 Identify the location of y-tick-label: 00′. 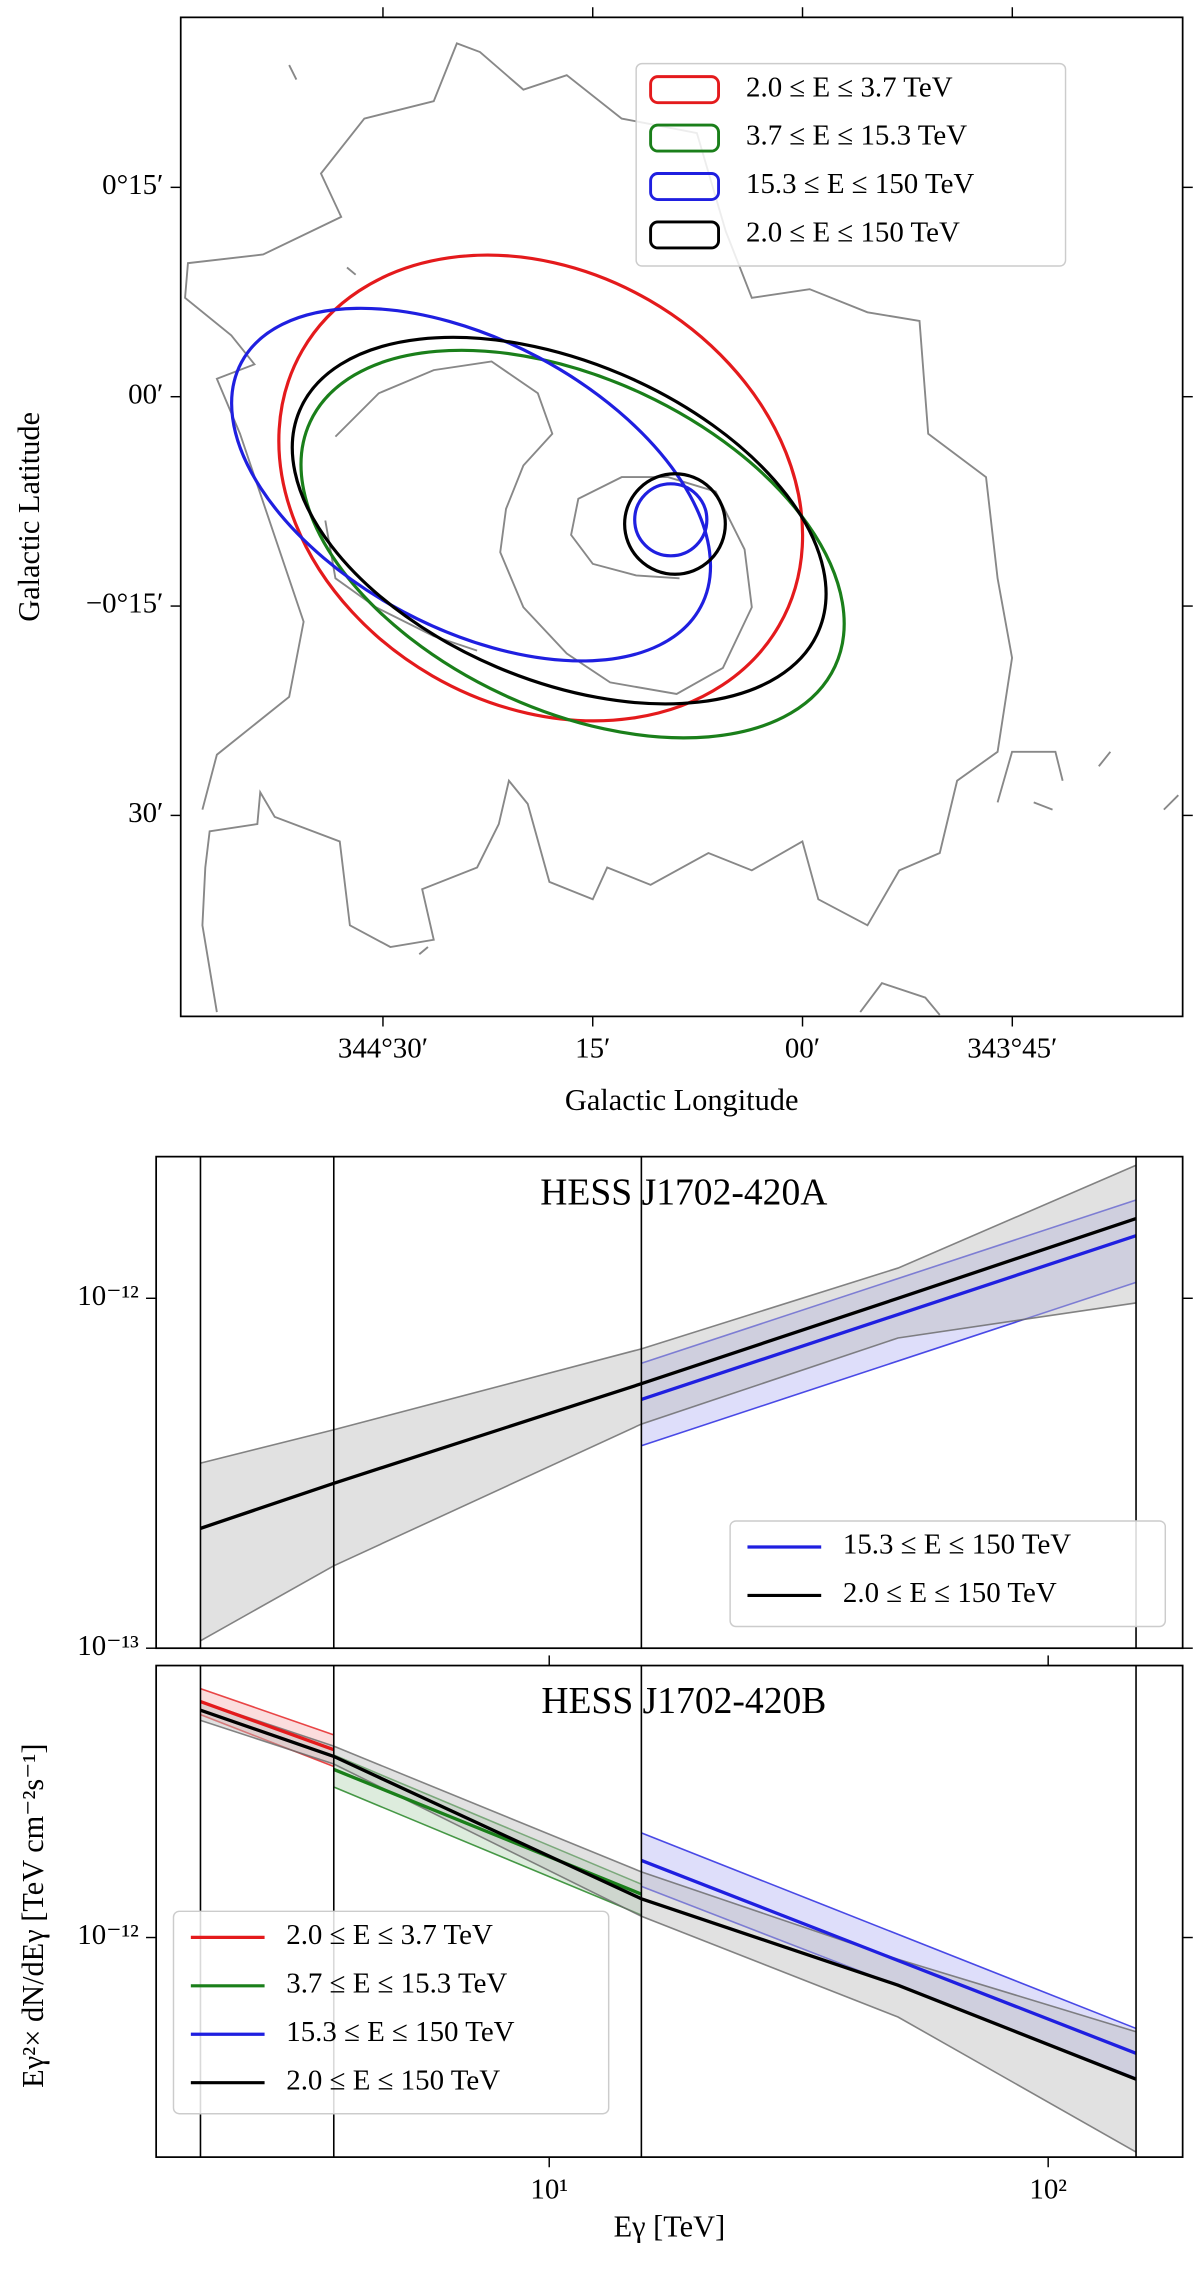
(145, 394).